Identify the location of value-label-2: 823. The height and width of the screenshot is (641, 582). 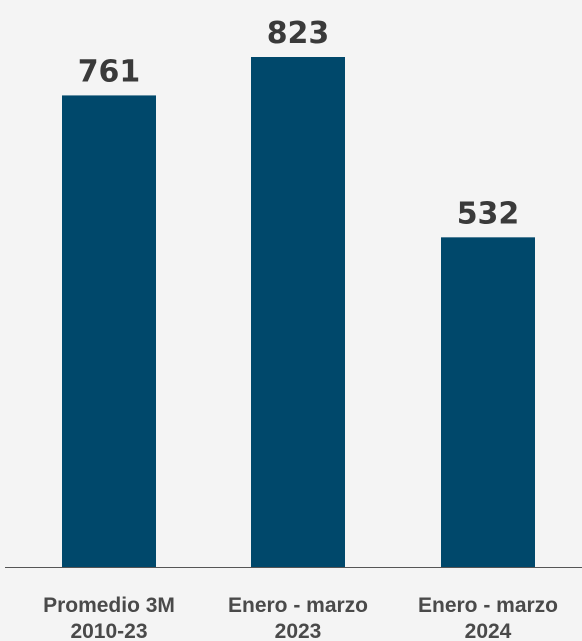
(298, 33).